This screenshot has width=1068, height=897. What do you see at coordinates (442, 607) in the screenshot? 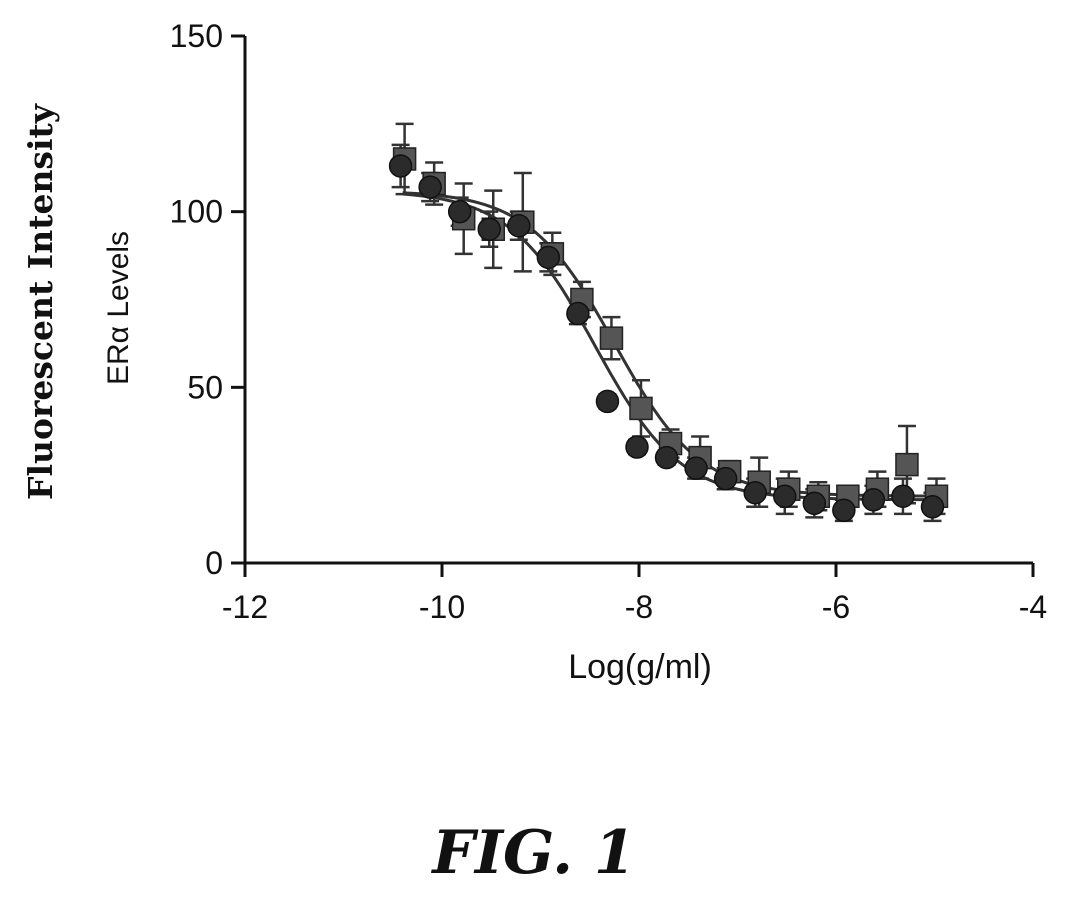
I see `x-tick-label: -10` at bounding box center [442, 607].